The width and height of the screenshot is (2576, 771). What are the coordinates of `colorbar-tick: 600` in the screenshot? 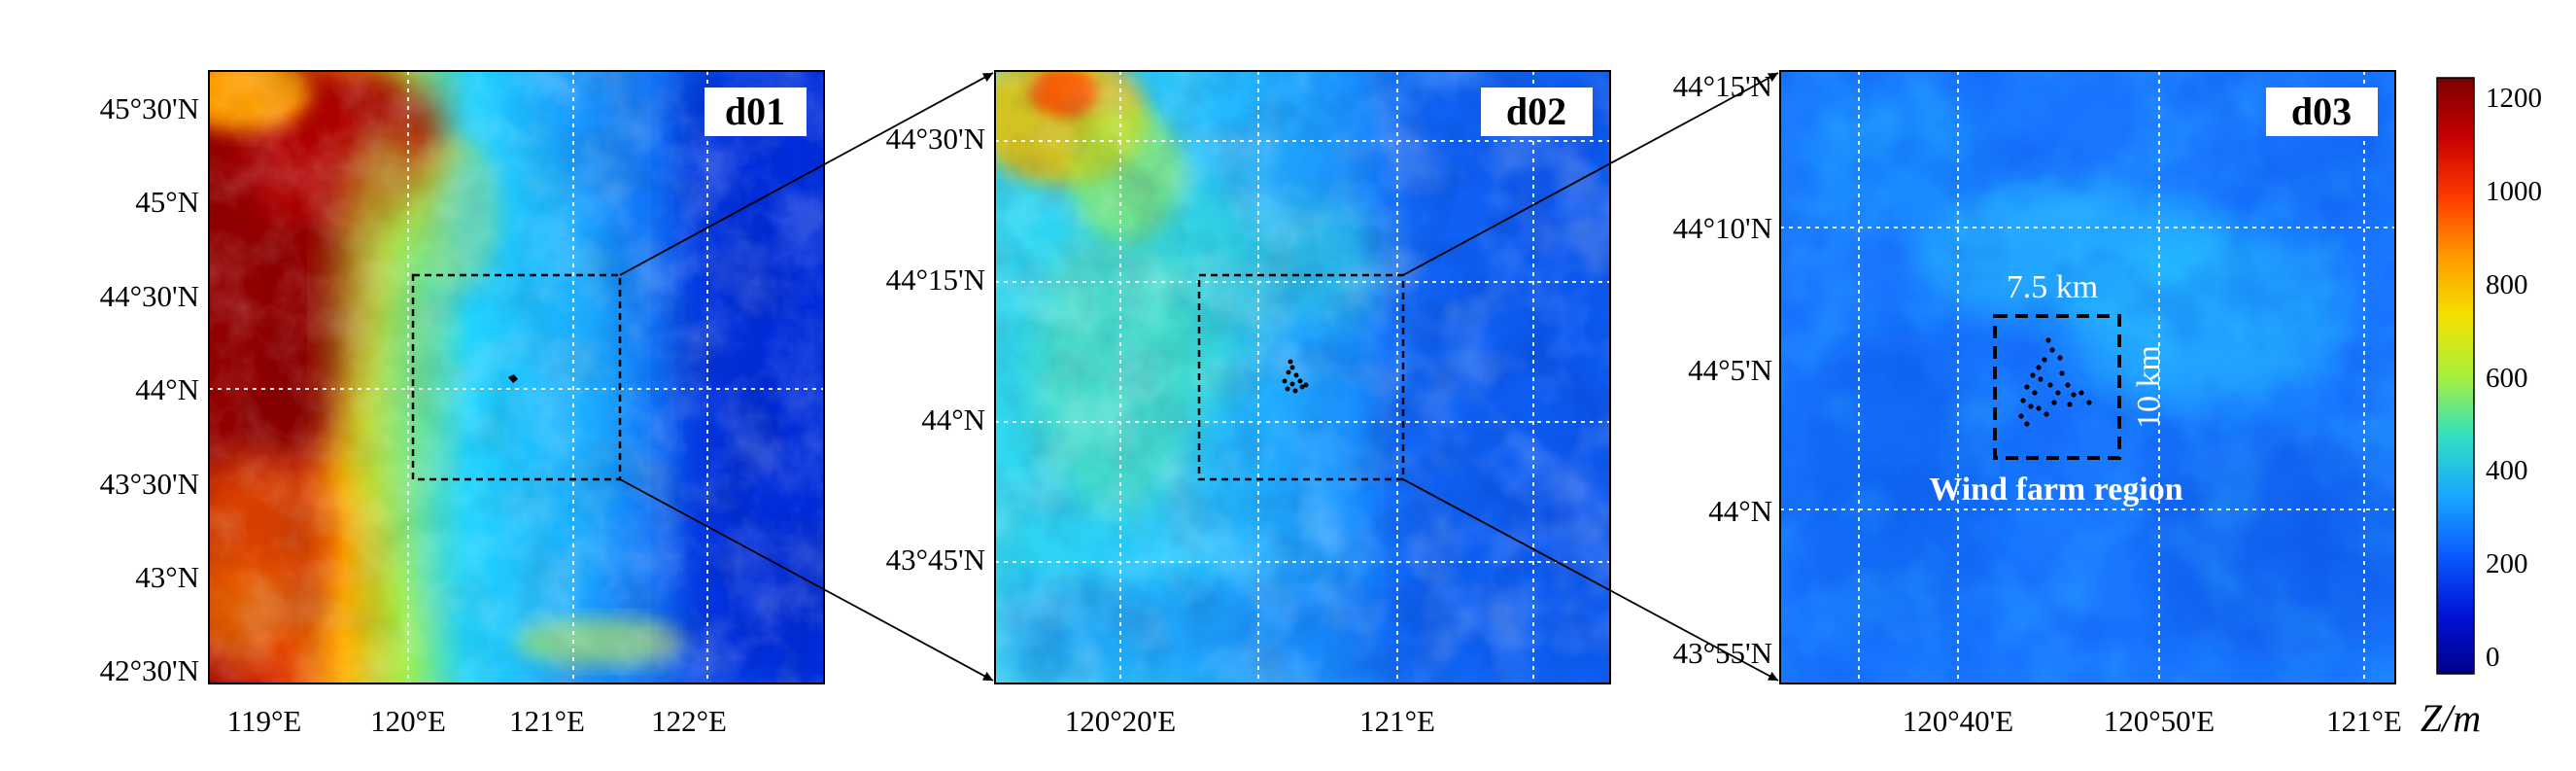 It's located at (2507, 378).